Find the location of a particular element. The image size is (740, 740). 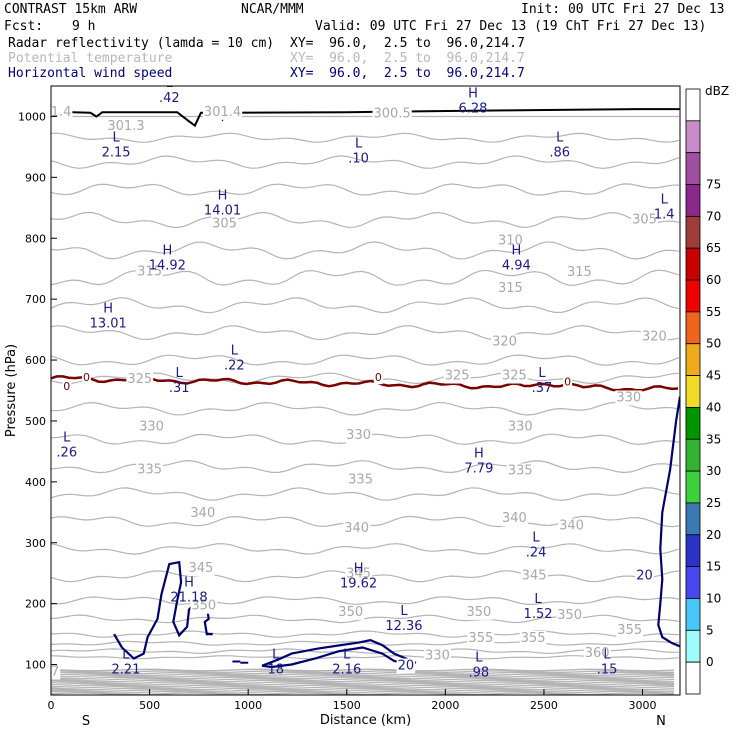

theta-label: 301.4 is located at coordinates (222, 112).